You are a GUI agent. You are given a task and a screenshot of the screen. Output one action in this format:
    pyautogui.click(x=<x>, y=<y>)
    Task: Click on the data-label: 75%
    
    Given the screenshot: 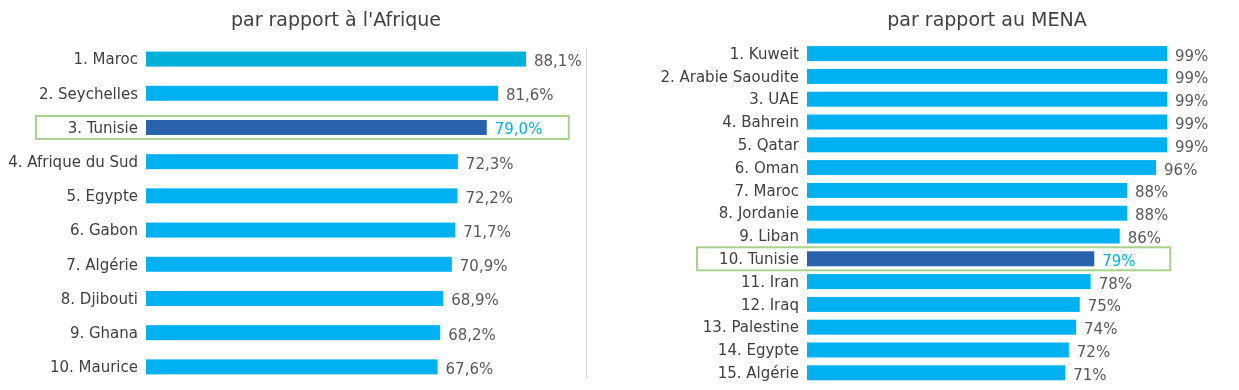 What is the action you would take?
    pyautogui.click(x=1104, y=306)
    